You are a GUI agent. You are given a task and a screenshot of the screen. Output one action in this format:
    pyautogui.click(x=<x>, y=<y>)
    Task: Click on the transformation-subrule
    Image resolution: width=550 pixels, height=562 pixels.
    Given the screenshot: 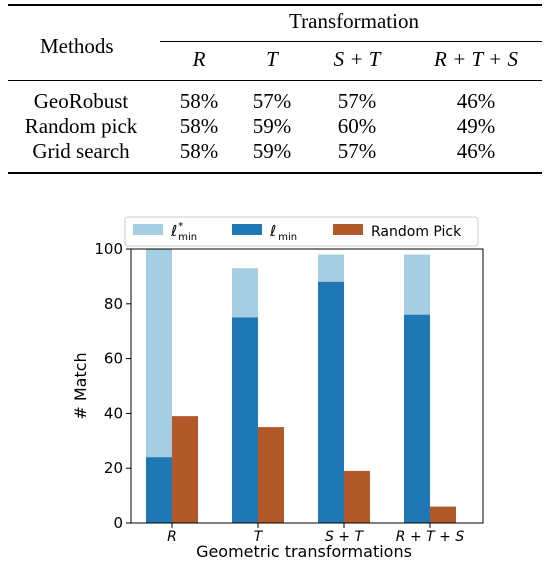 What is the action you would take?
    pyautogui.click(x=351, y=41)
    